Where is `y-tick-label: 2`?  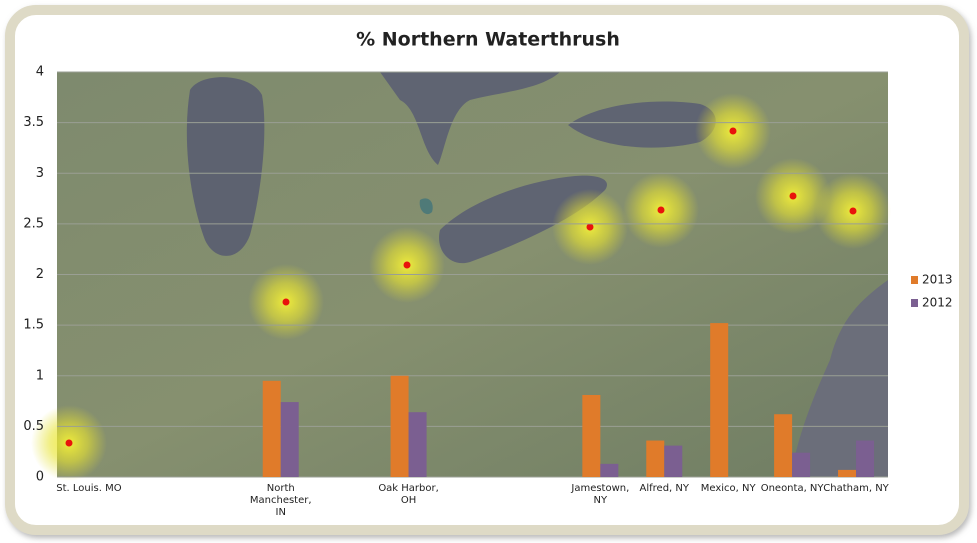 y-tick-label: 2 is located at coordinates (40, 274).